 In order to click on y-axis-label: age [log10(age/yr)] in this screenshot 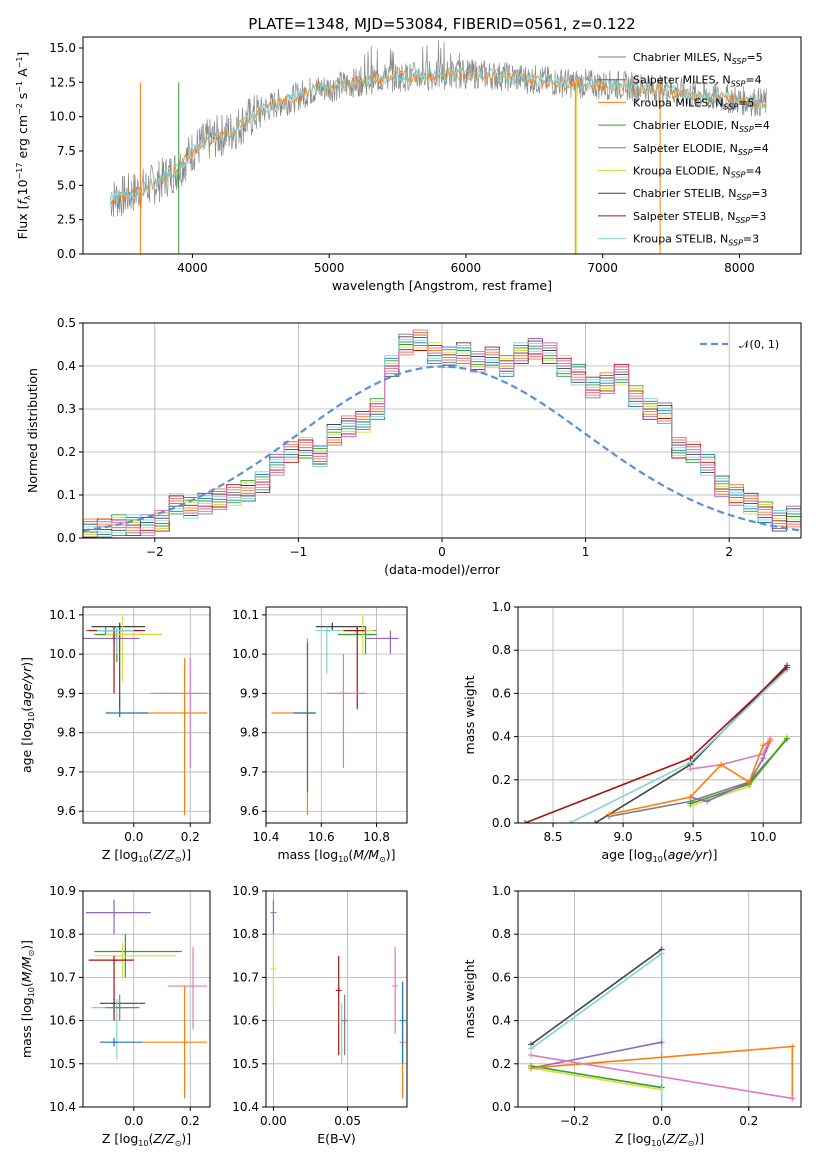, I will do `click(27, 715)`.